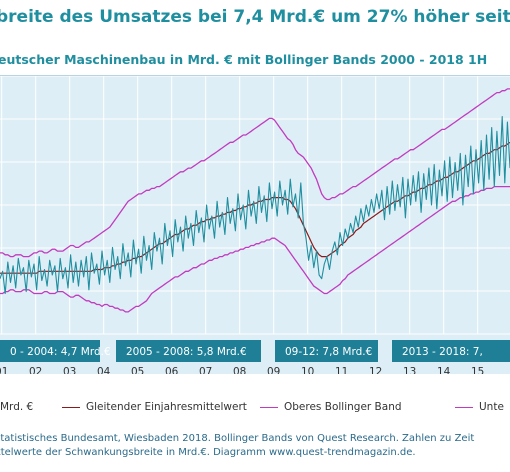 This screenshot has width=510, height=472. I want to click on legend-swatch-ma, so click(71, 407).